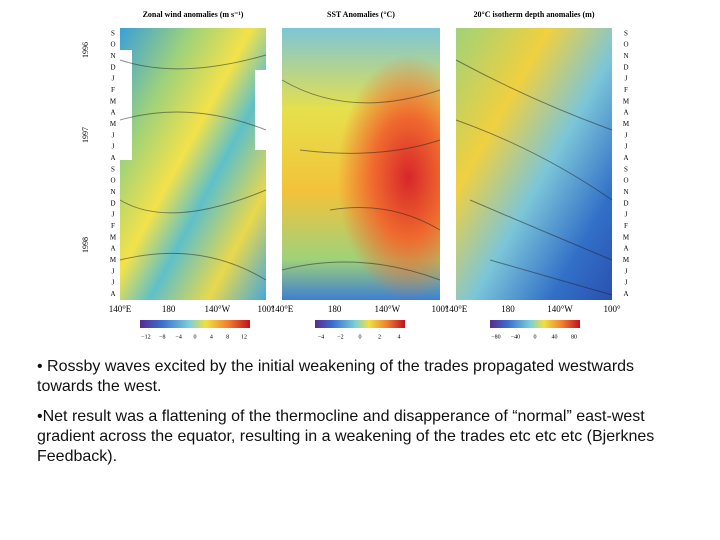 The width and height of the screenshot is (720, 540). Describe the element at coordinates (379, 337) in the screenshot. I see `colorbar-tick: 2` at that location.